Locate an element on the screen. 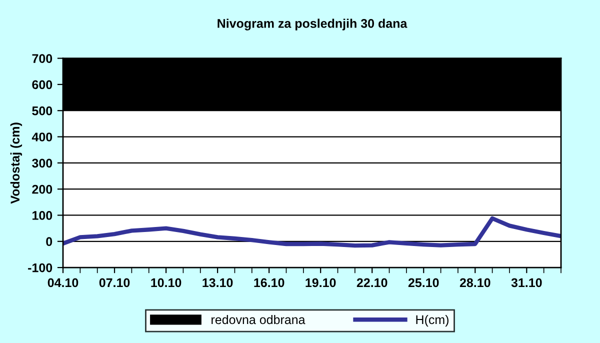  x-tick-label: 25.10 is located at coordinates (423, 283).